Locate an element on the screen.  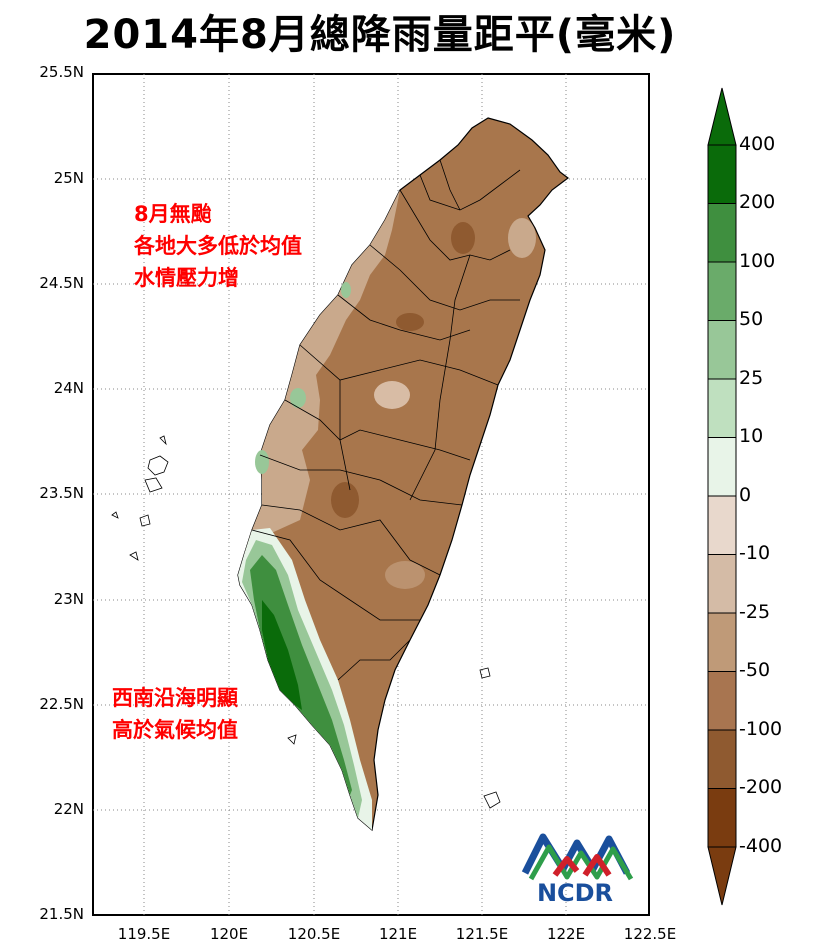
colorbar-label: -100 is located at coordinates (761, 729).